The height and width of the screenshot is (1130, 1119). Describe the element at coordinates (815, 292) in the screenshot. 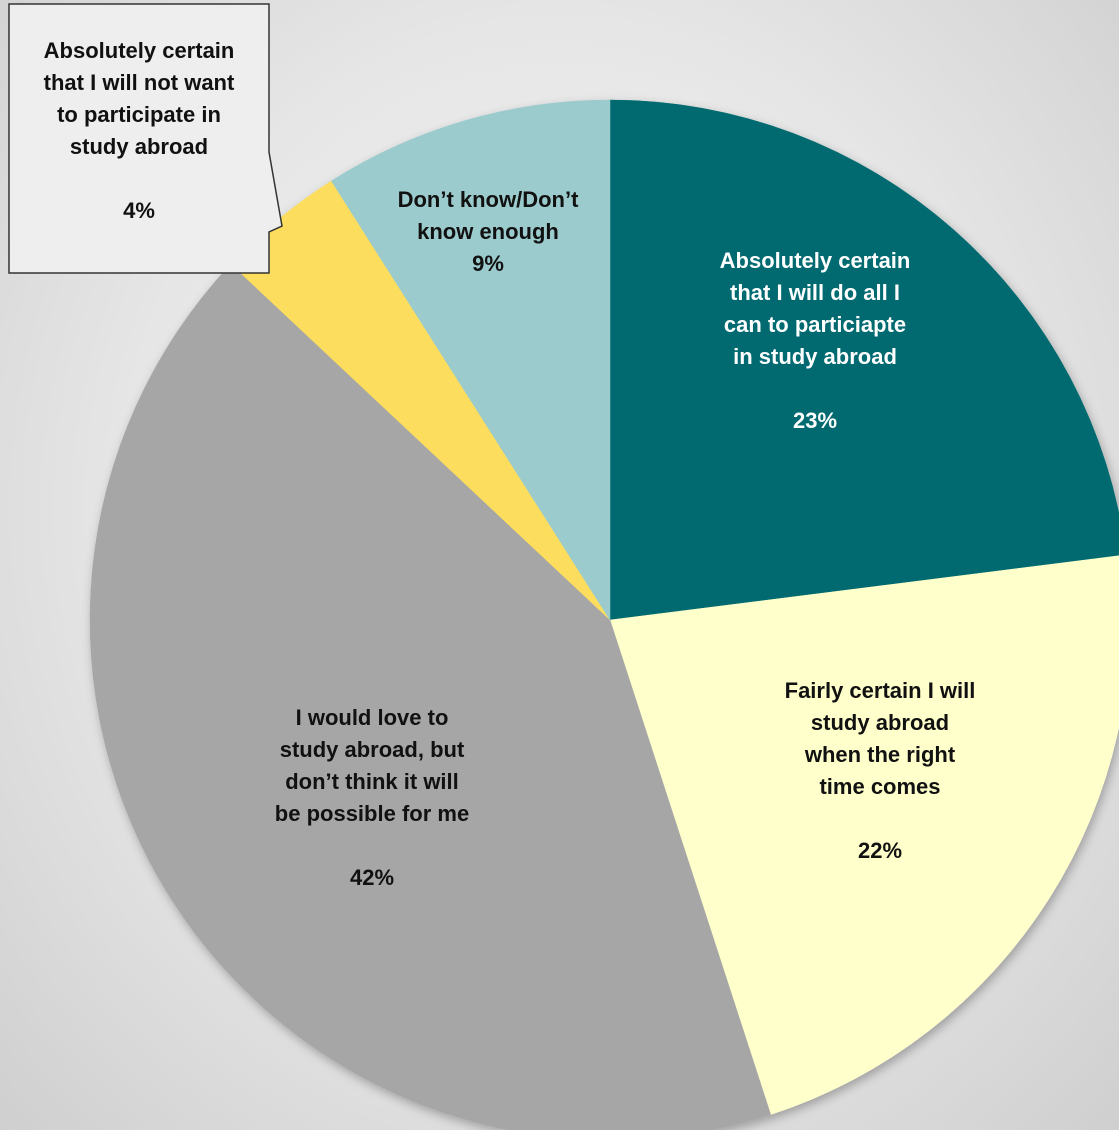

I see `slice-label-1-line-2: that I will do all I` at that location.